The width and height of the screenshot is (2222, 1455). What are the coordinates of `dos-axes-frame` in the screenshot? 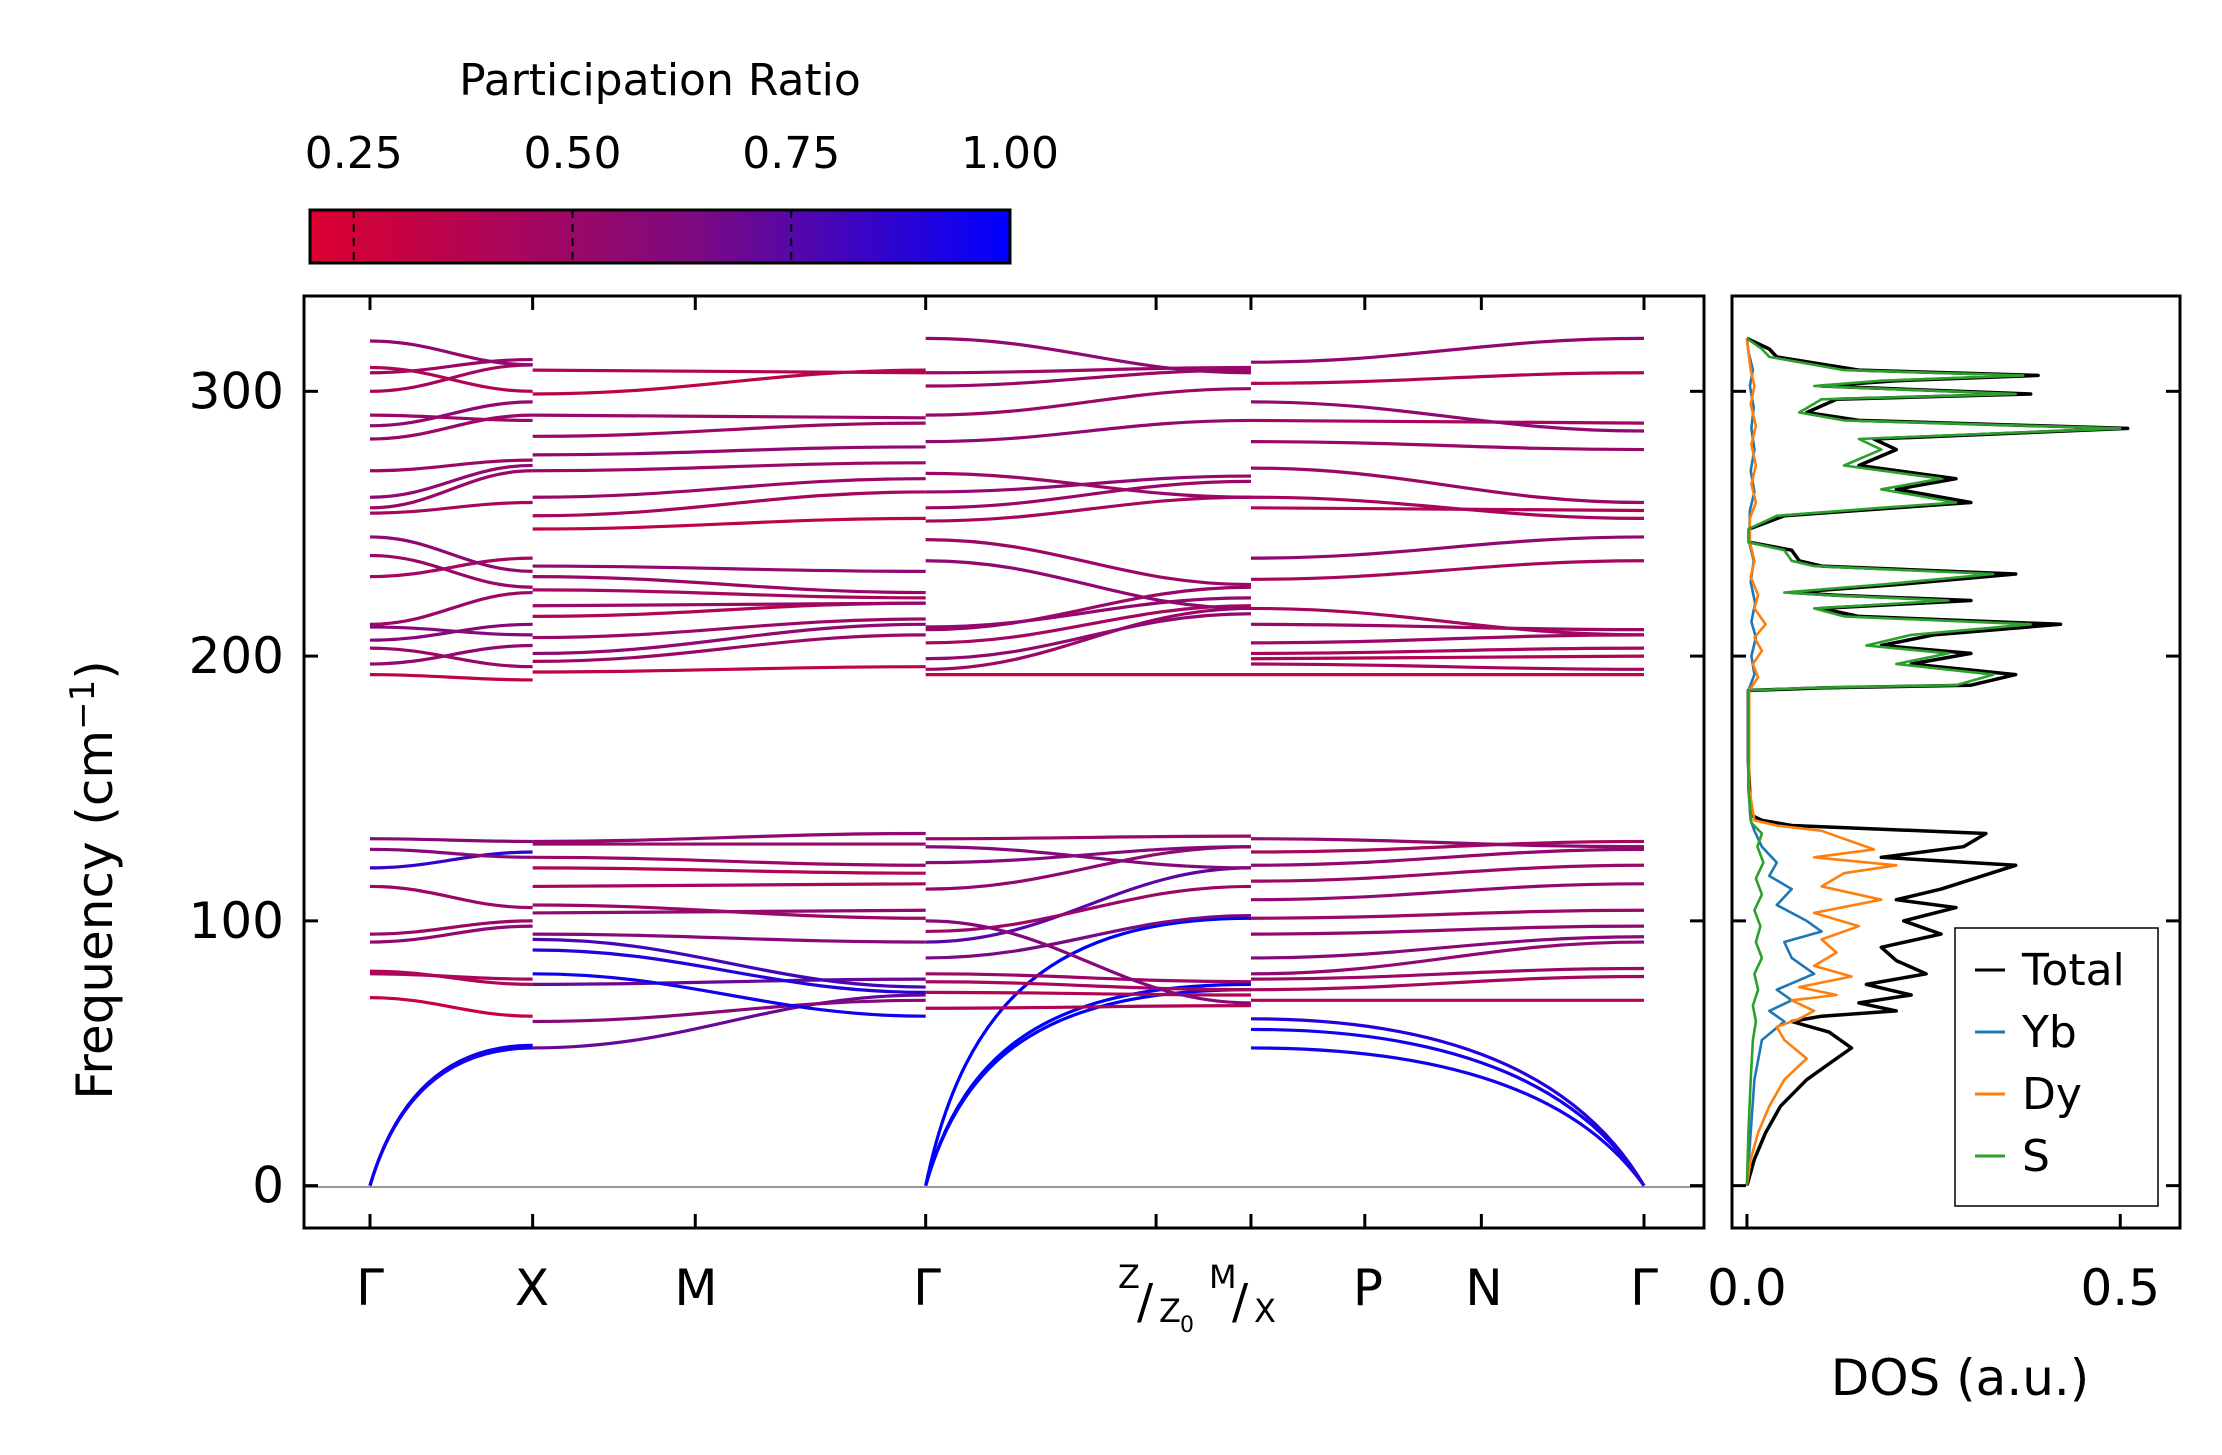 It's located at (1956, 762).